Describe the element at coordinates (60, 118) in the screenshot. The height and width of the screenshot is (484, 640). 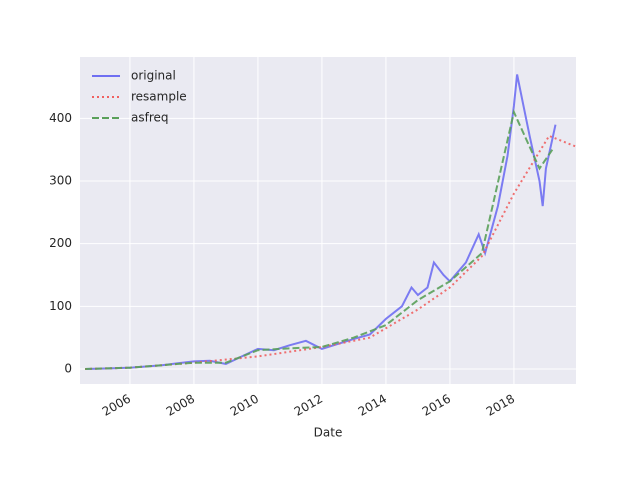
I see `y-tick-label: 400` at that location.